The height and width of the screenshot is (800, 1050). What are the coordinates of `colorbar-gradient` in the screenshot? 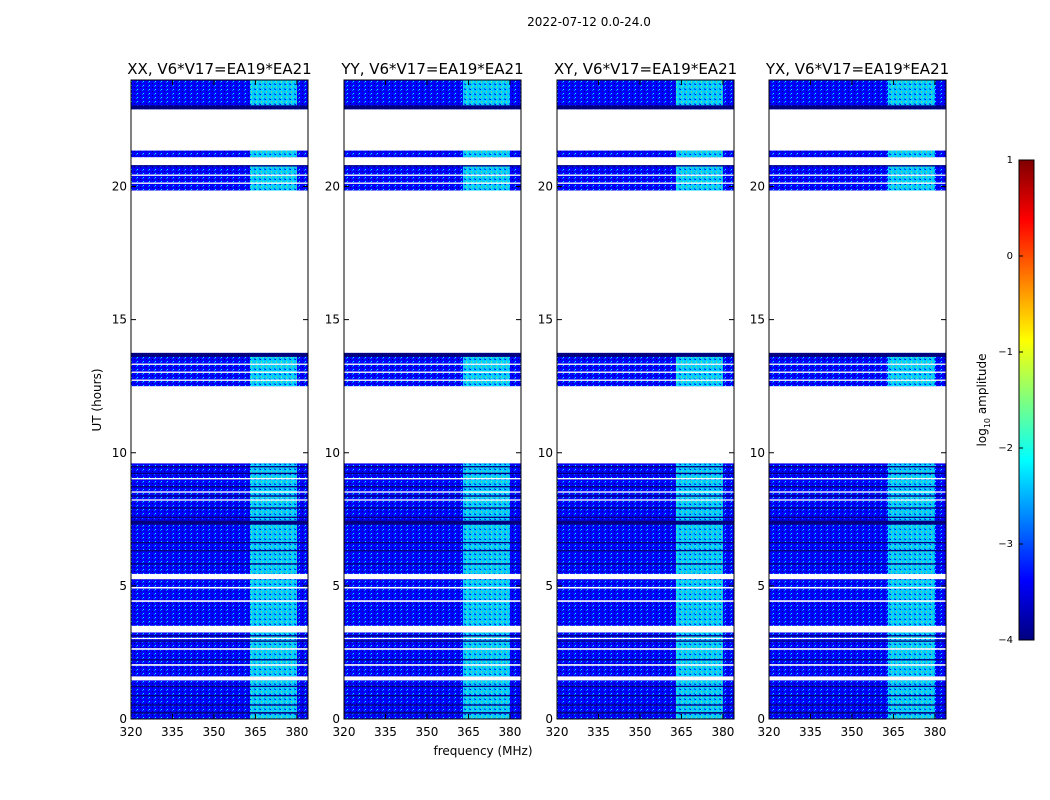 It's located at (1026, 400).